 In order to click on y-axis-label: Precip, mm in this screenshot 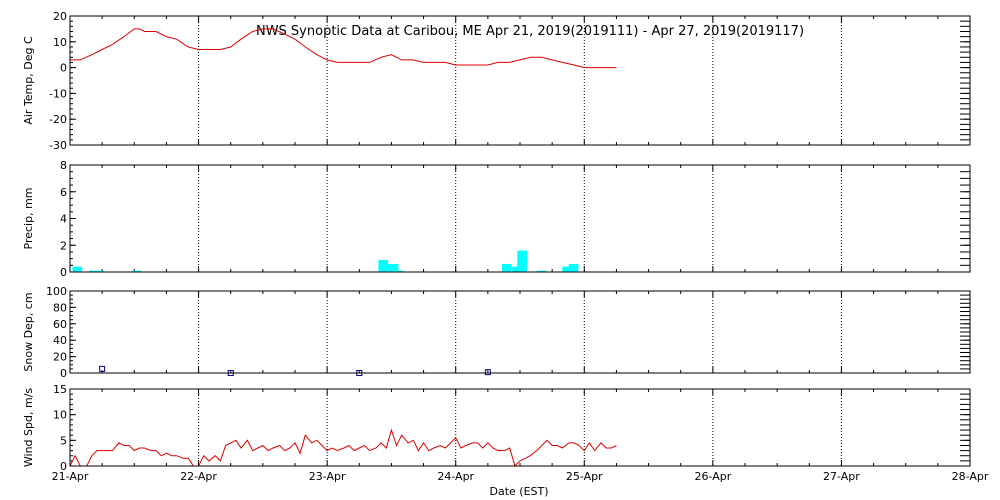, I will do `click(28, 219)`.